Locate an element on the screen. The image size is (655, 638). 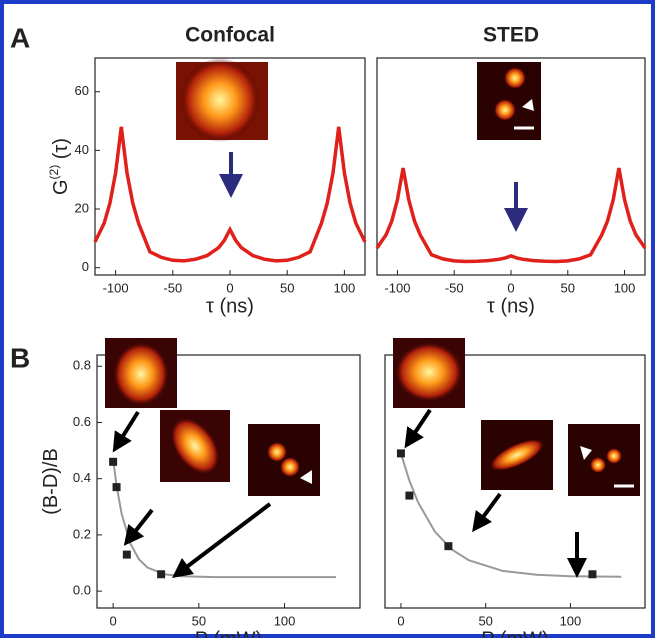
y-axis-label: G(2) (τ) is located at coordinates (59, 166).